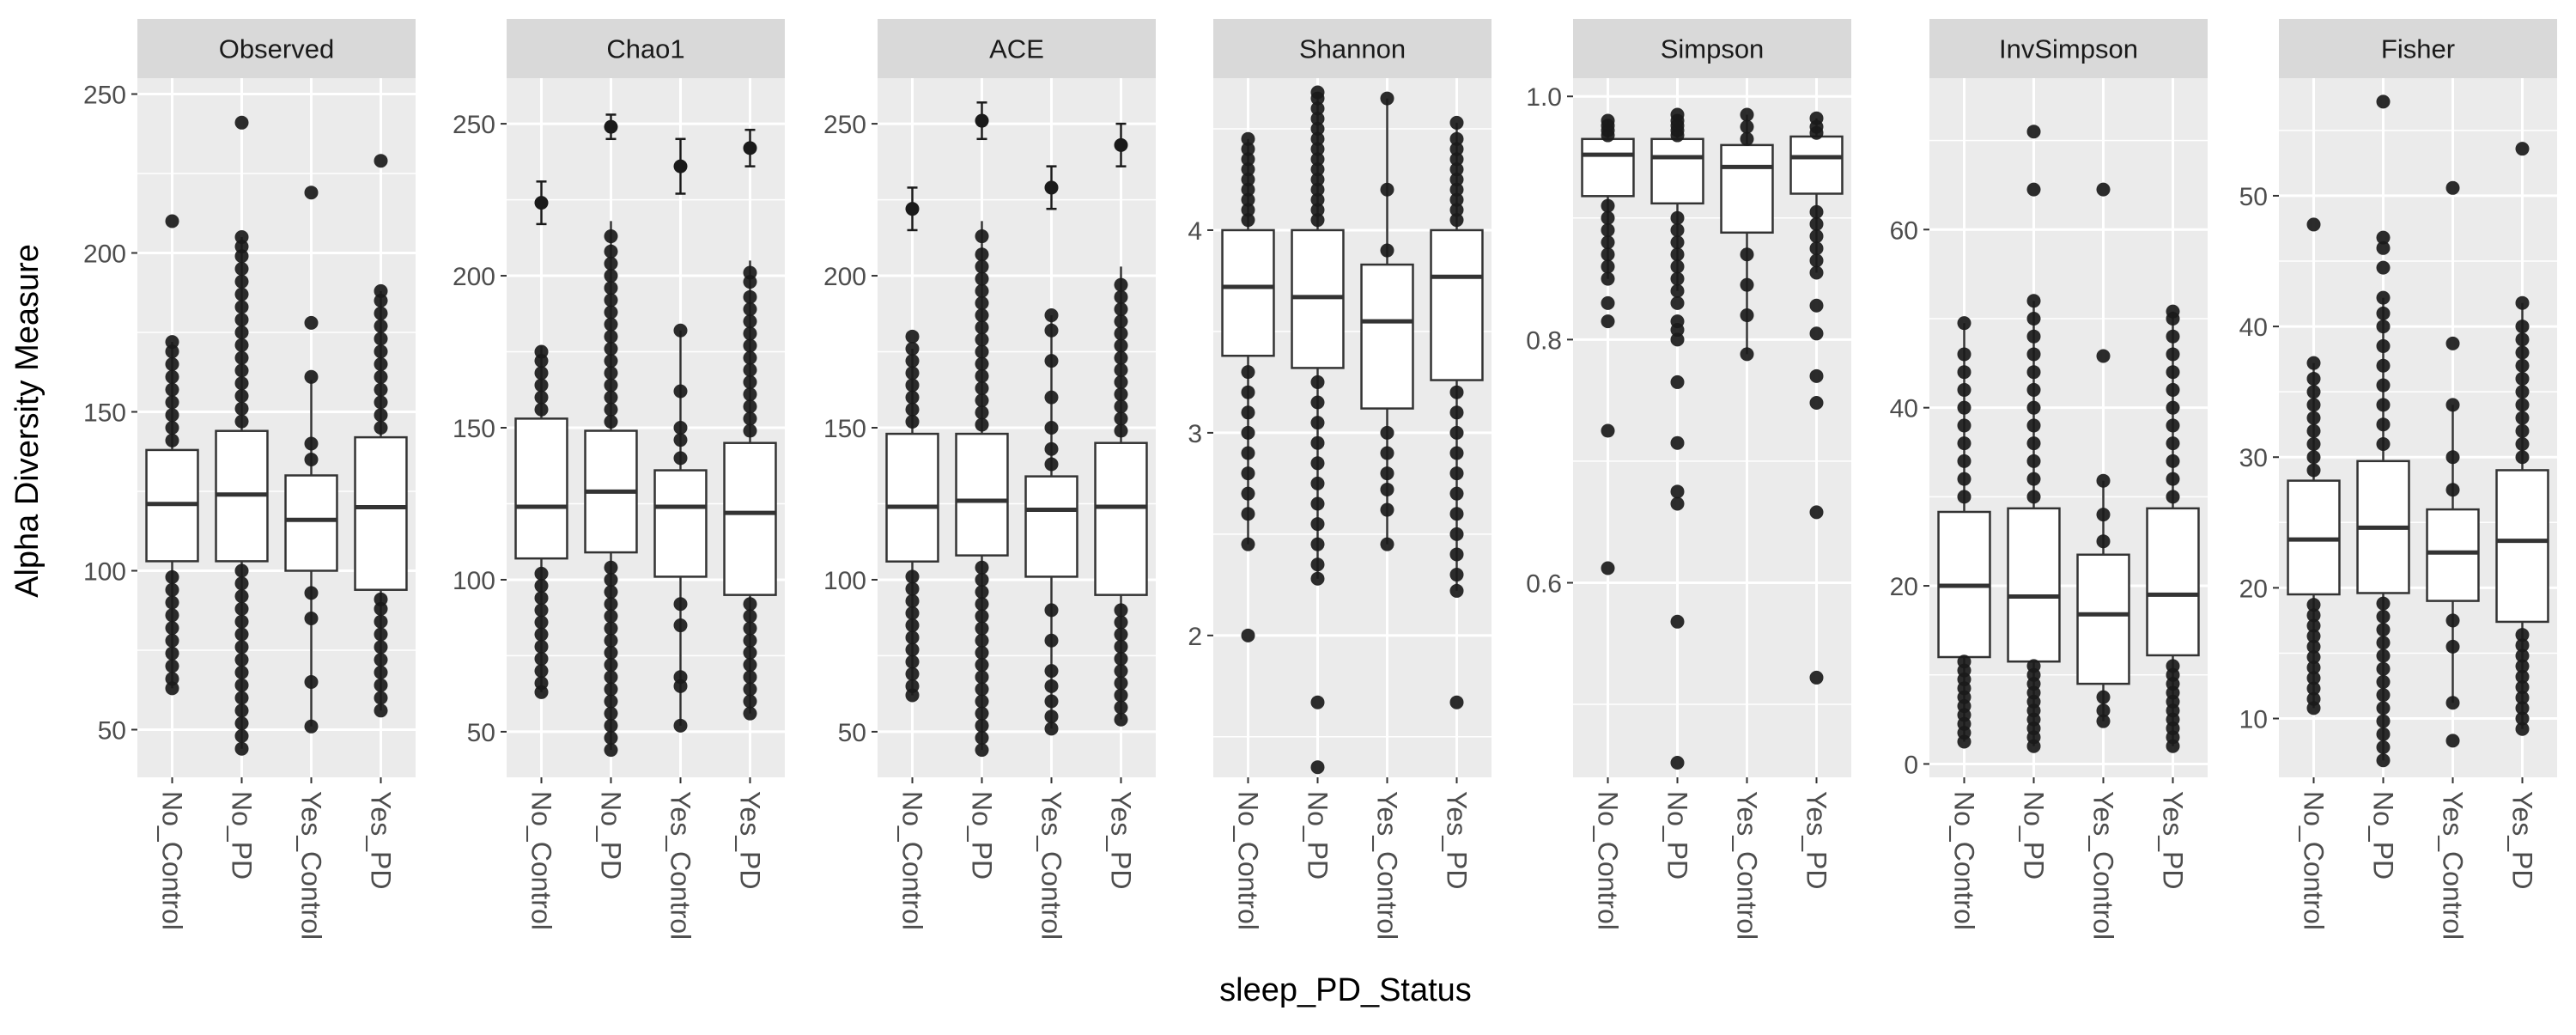  What do you see at coordinates (381, 436) in the screenshot?
I see `box-yes-pd` at bounding box center [381, 436].